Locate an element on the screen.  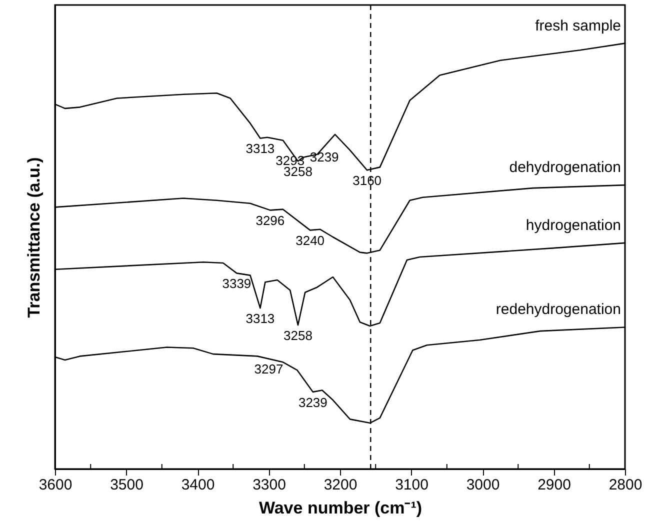
annotation: 3160 is located at coordinates (367, 180).